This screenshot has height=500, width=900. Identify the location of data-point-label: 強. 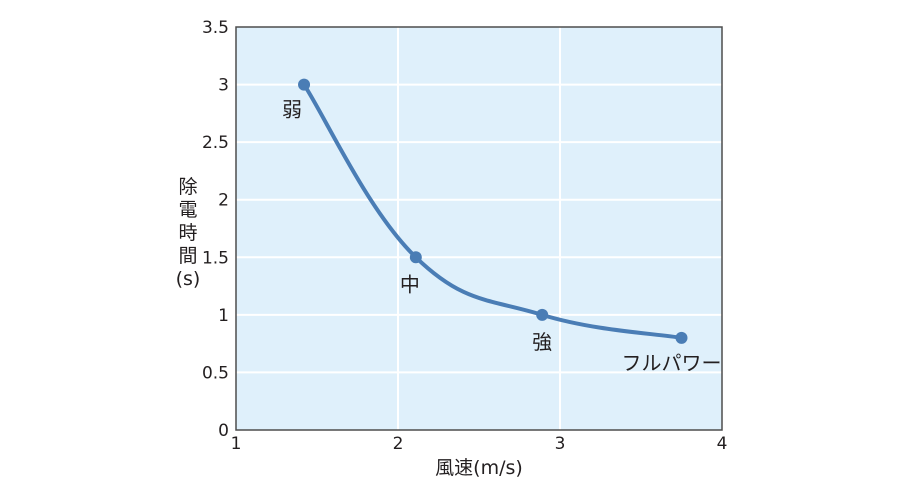
(542, 342).